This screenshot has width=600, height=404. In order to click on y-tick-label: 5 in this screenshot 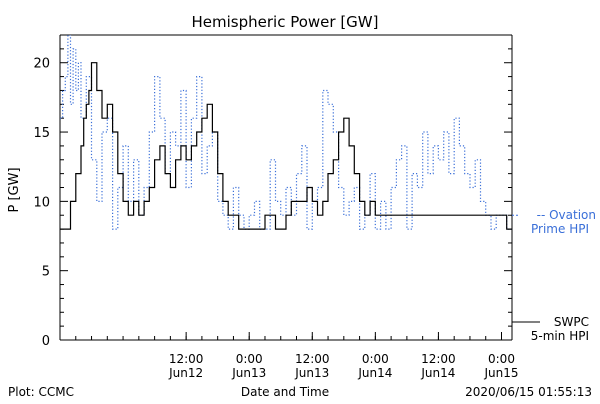, I will do `click(46, 272)`.